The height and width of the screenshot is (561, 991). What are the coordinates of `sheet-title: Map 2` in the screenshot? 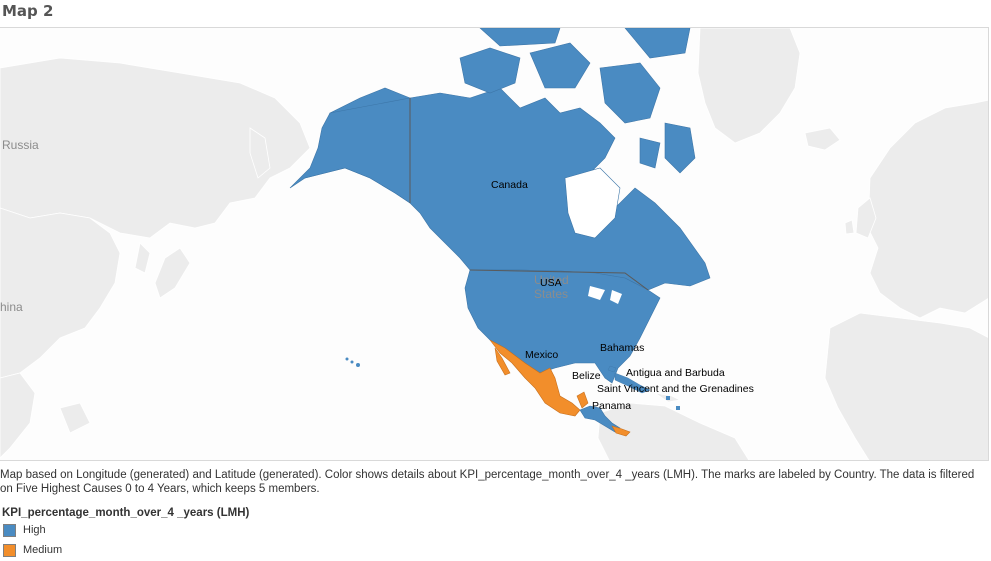 It's located at (28, 11).